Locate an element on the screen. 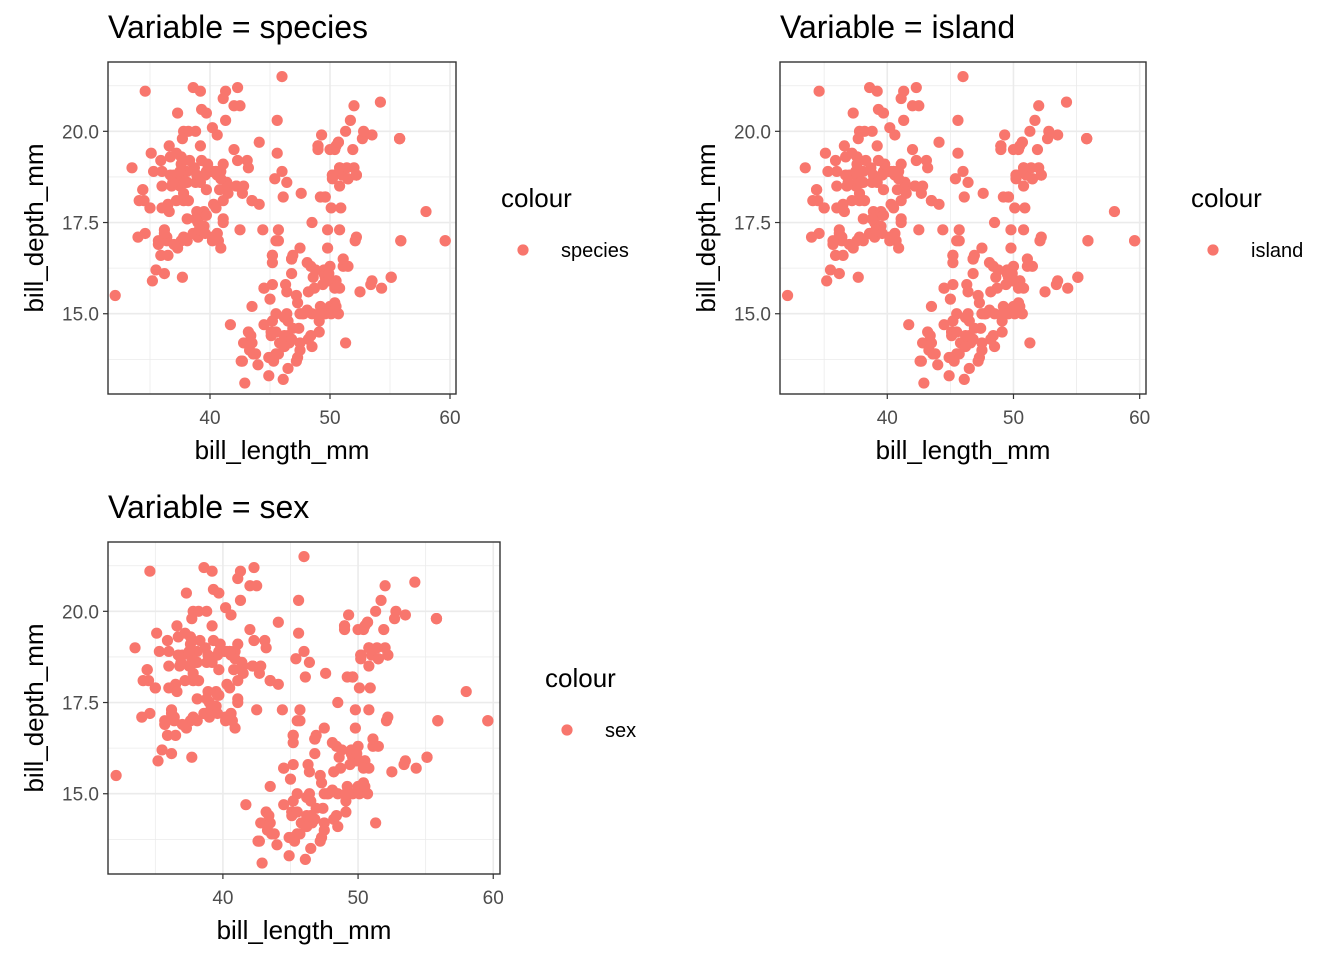 This screenshot has height=960, width=1344. data-points is located at coordinates (280, 229).